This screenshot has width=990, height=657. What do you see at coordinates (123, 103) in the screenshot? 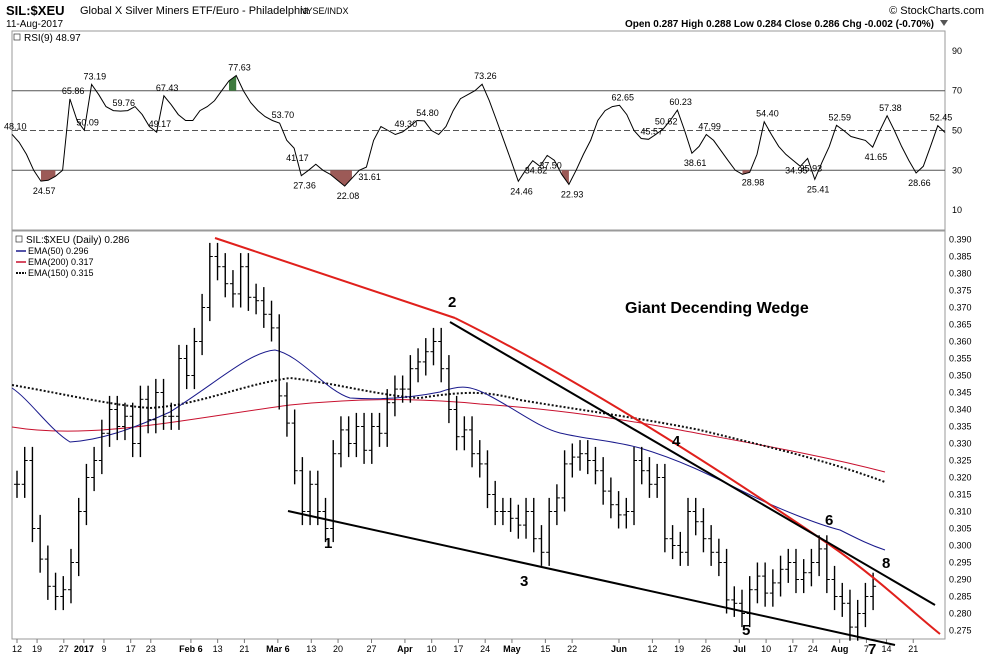
I see `rsi-peak-label: 59.76` at bounding box center [123, 103].